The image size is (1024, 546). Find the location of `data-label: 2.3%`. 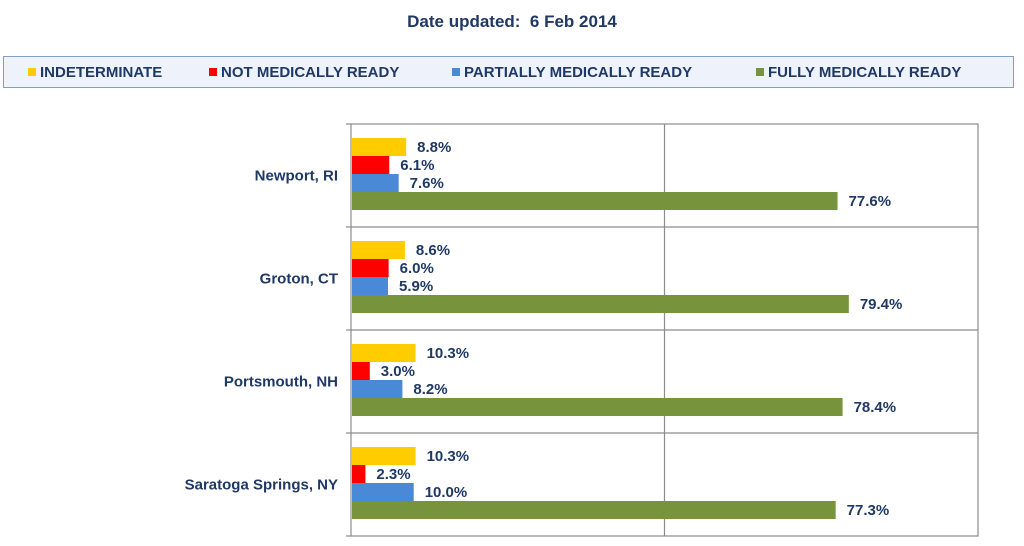

data-label: 2.3% is located at coordinates (393, 474).